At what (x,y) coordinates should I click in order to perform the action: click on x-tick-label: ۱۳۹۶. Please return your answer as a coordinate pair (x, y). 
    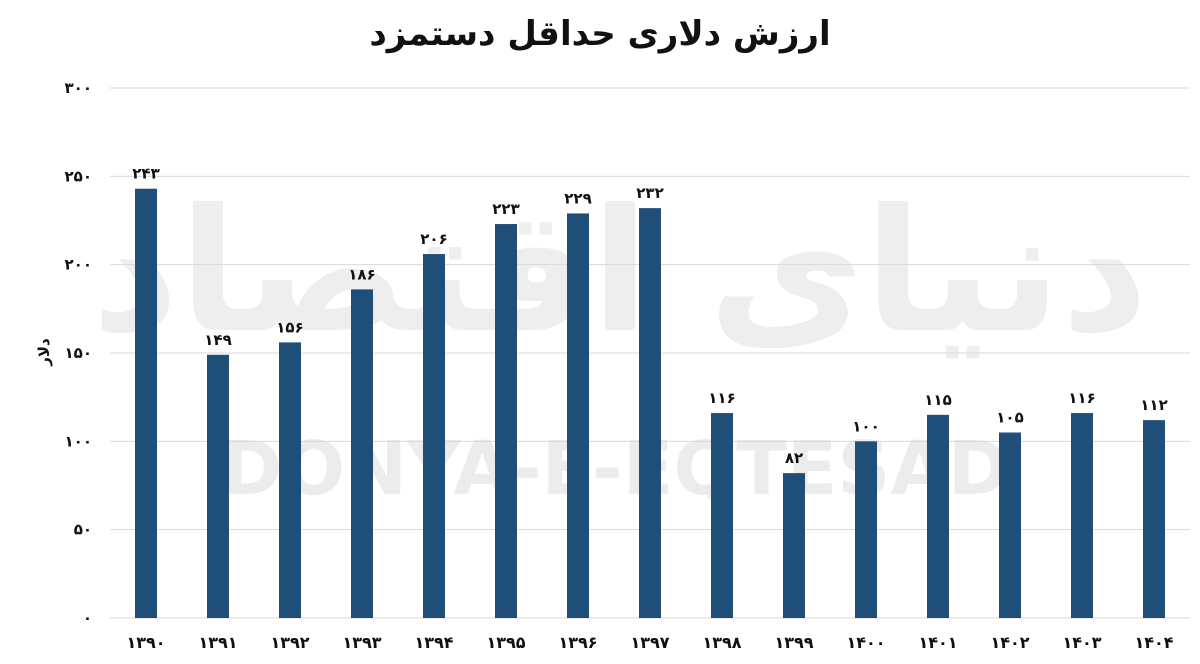
    Looking at the image, I should click on (577, 642).